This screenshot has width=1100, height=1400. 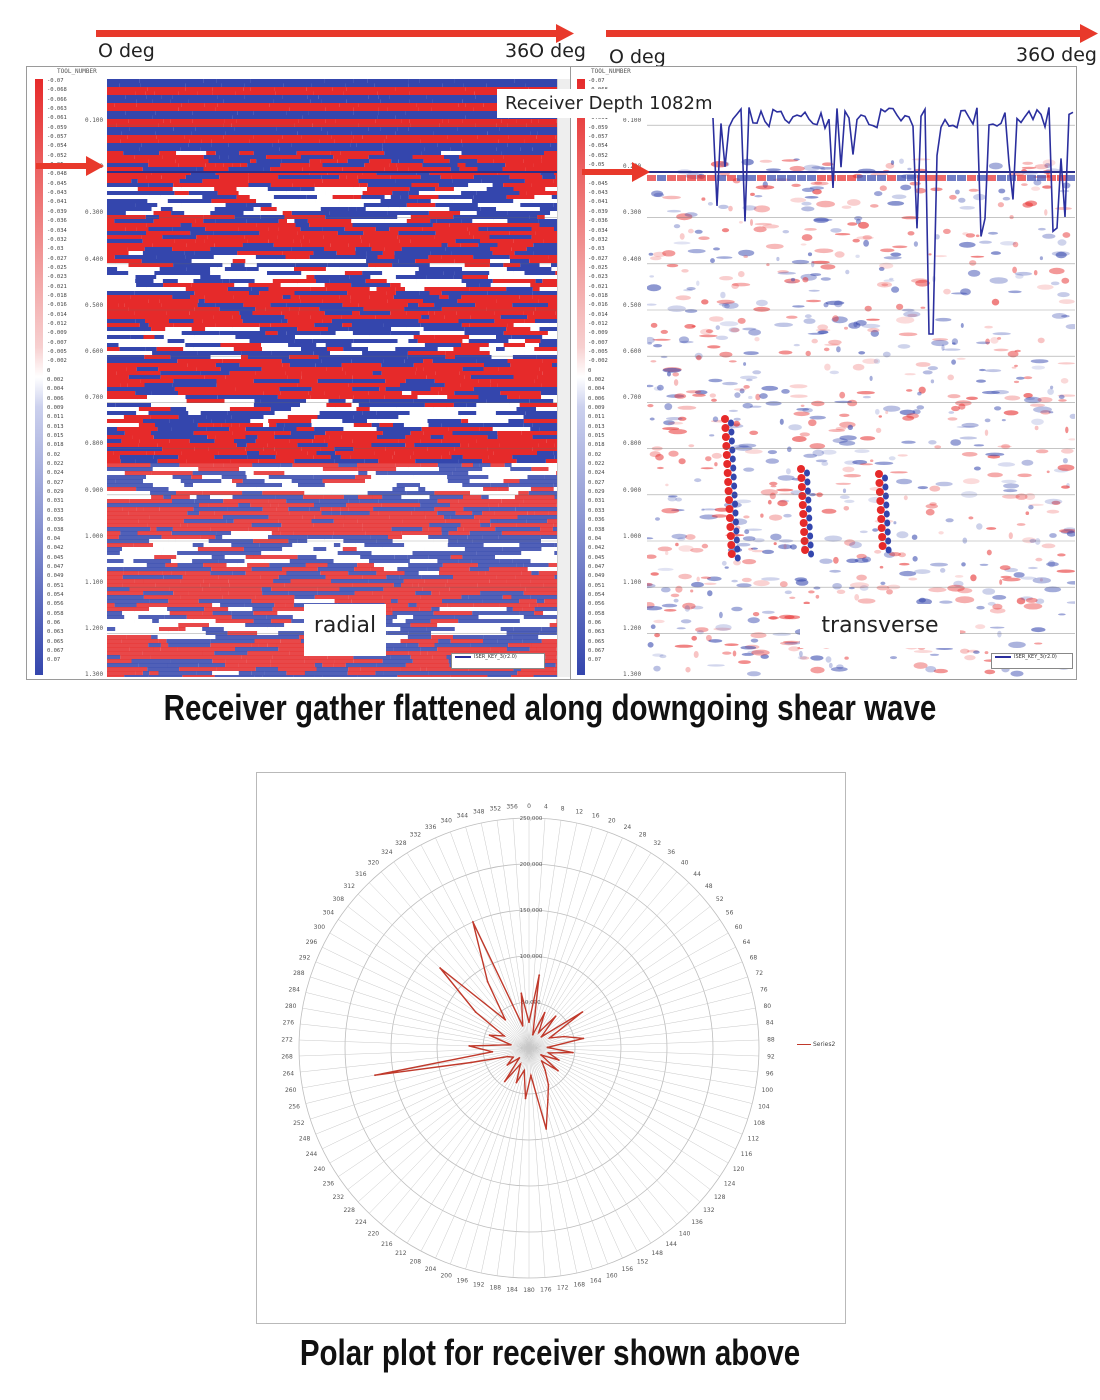 I want to click on polar-spoke, so click(x=632, y=1098).